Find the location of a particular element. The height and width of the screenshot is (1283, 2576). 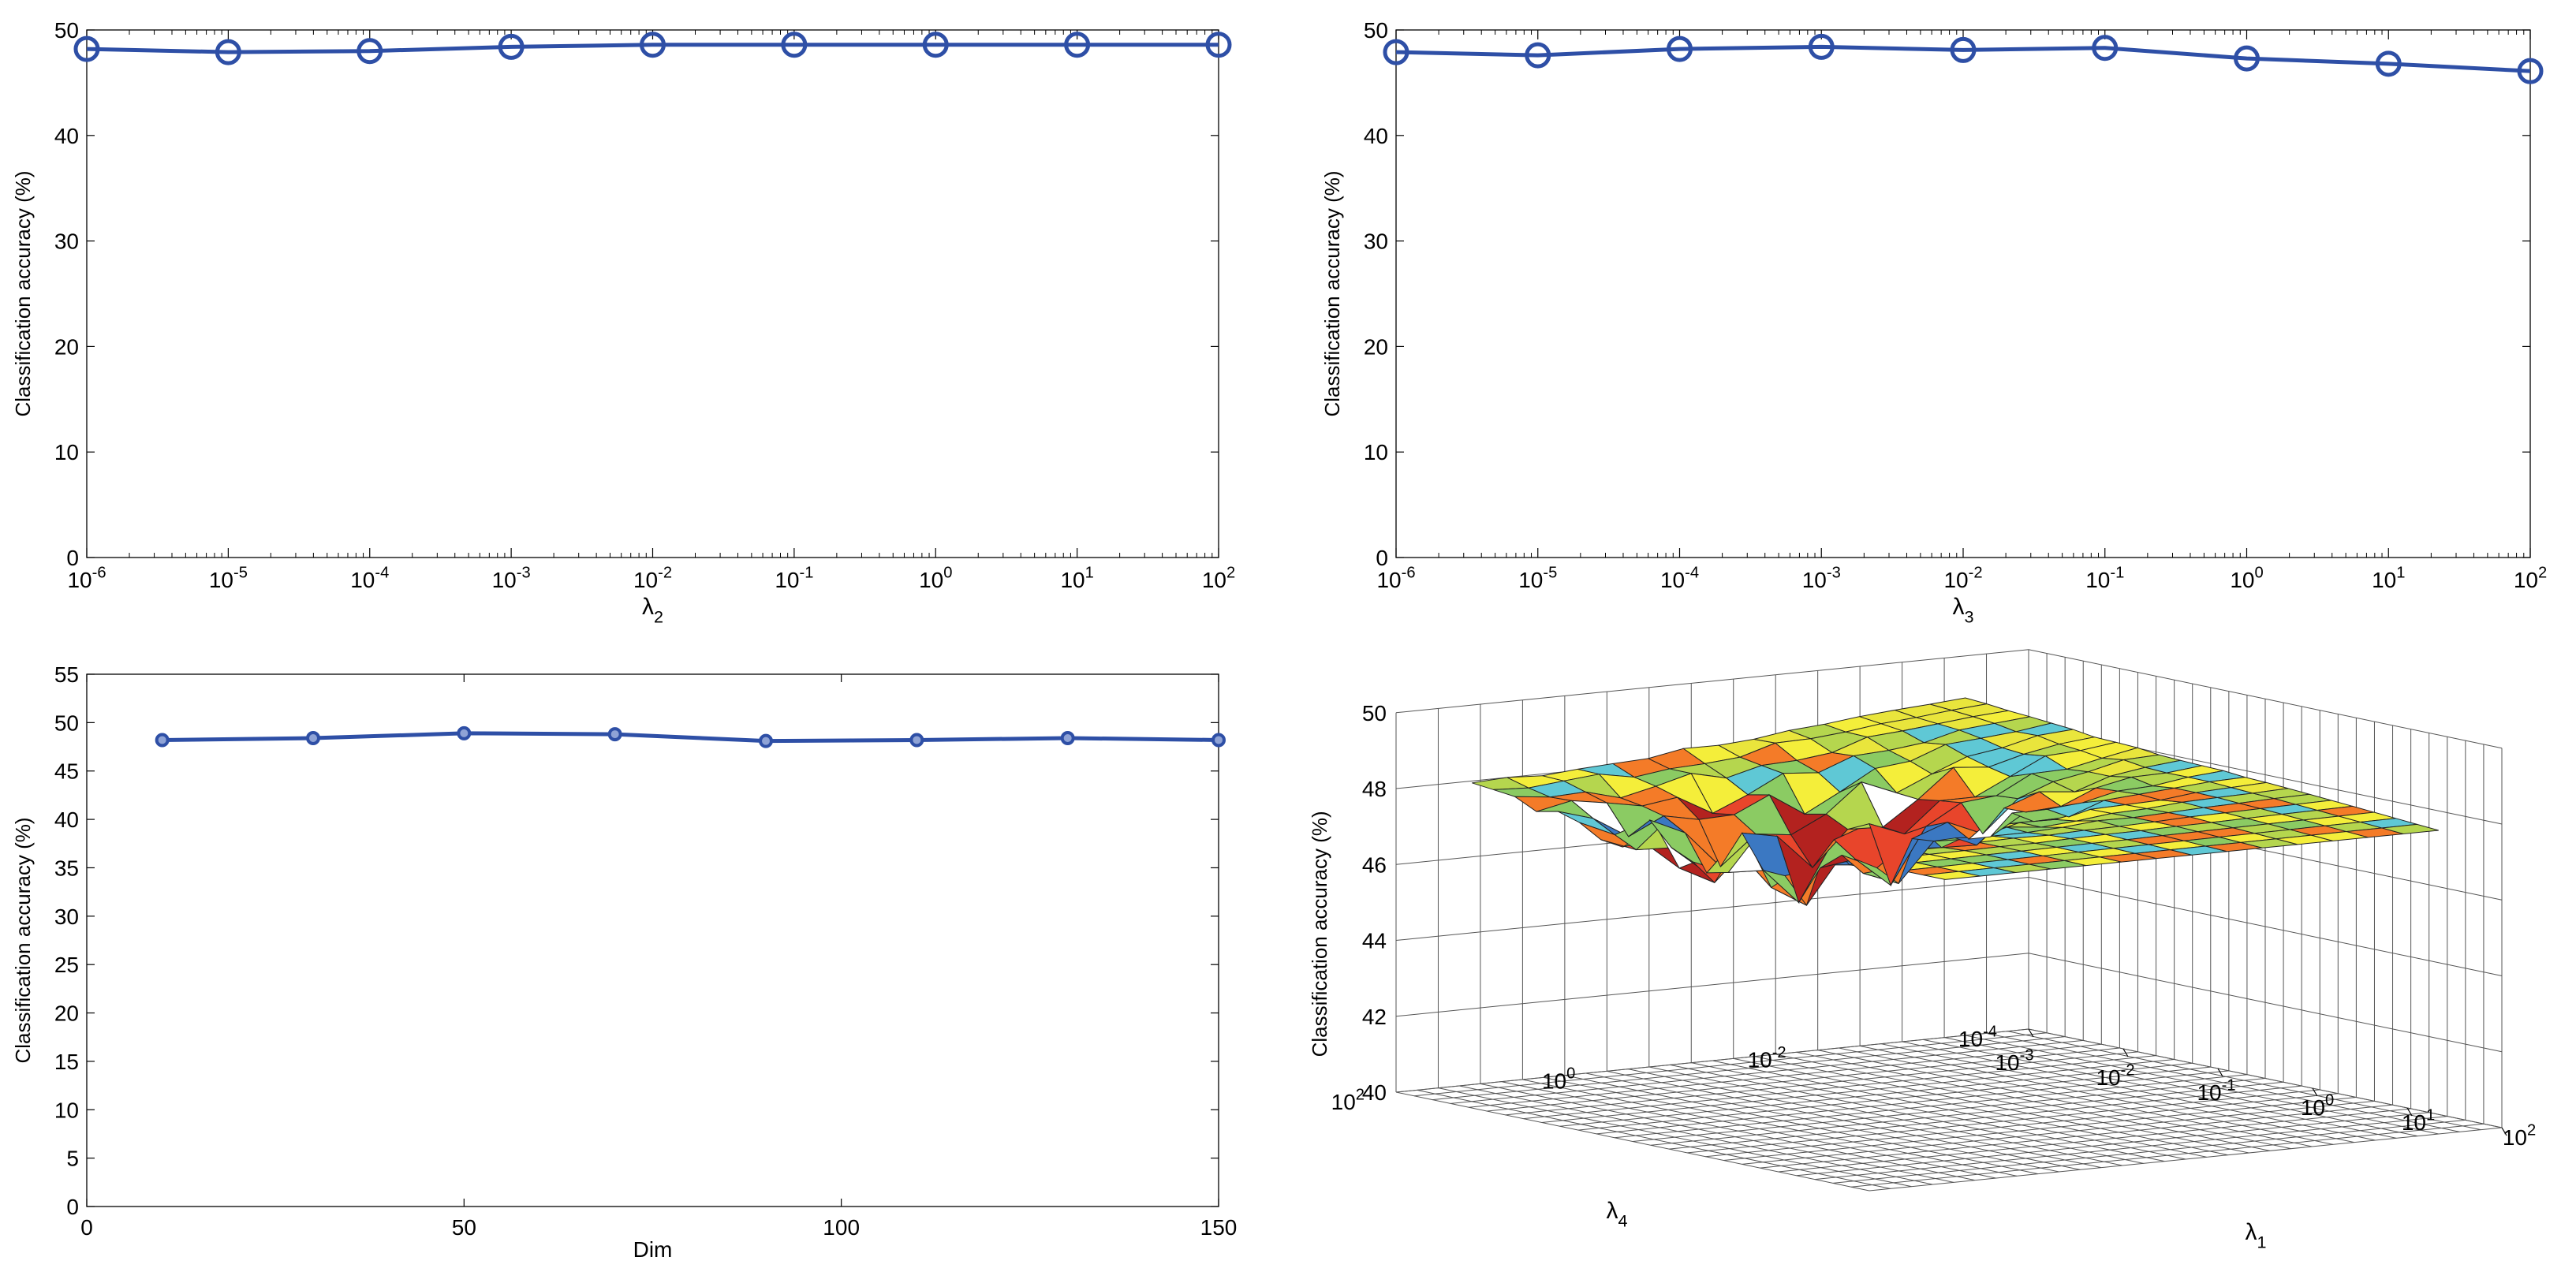

x-tick-label: 50 is located at coordinates (464, 1227).